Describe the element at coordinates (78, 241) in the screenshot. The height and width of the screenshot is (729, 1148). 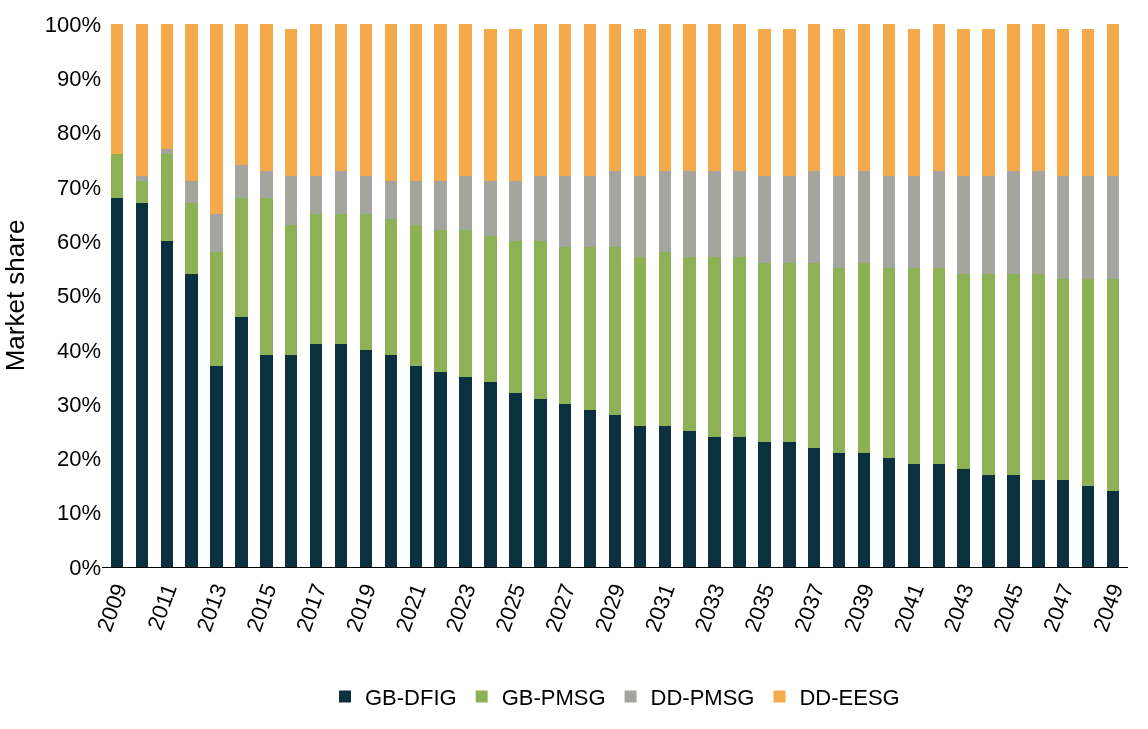
I see `y-tick-label: 60%` at that location.